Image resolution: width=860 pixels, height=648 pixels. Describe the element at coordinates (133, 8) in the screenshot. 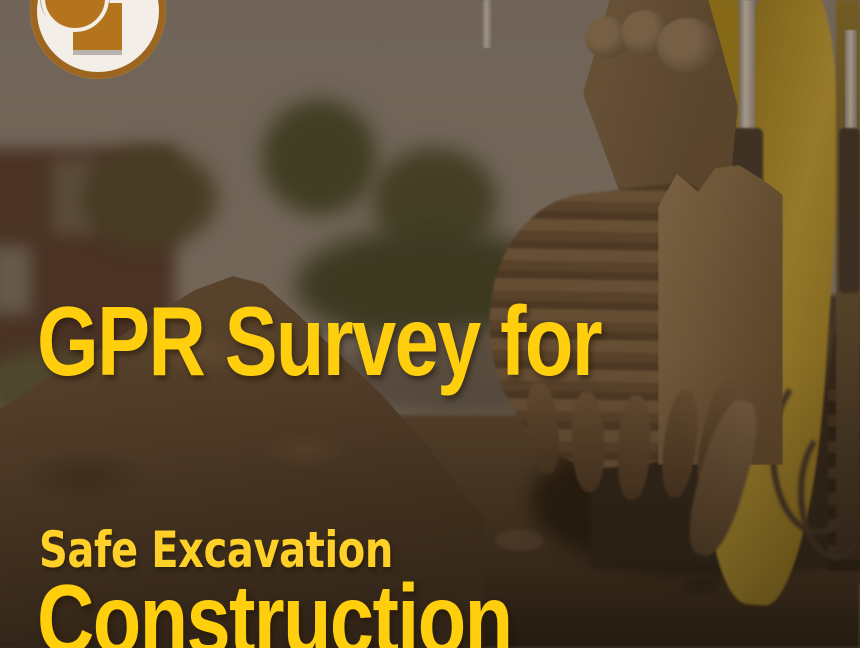

I see `logo-triangle-icon` at that location.